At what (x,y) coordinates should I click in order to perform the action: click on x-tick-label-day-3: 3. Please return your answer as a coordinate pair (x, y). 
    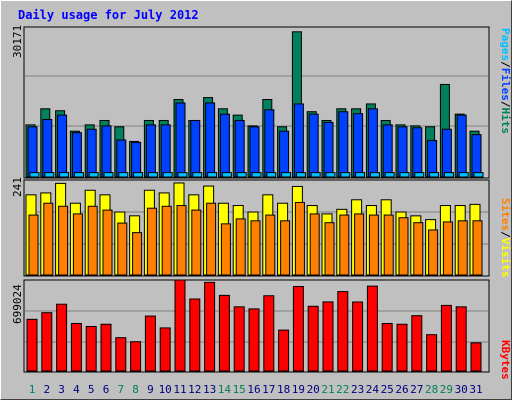
    Looking at the image, I should click on (61, 389).